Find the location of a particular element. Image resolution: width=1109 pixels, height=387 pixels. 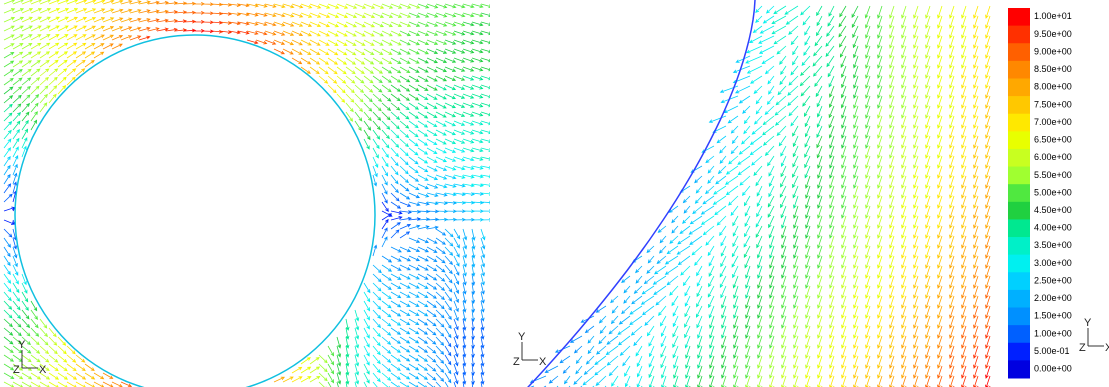

colorbar-label: 7.00e+00 is located at coordinates (1053, 122).